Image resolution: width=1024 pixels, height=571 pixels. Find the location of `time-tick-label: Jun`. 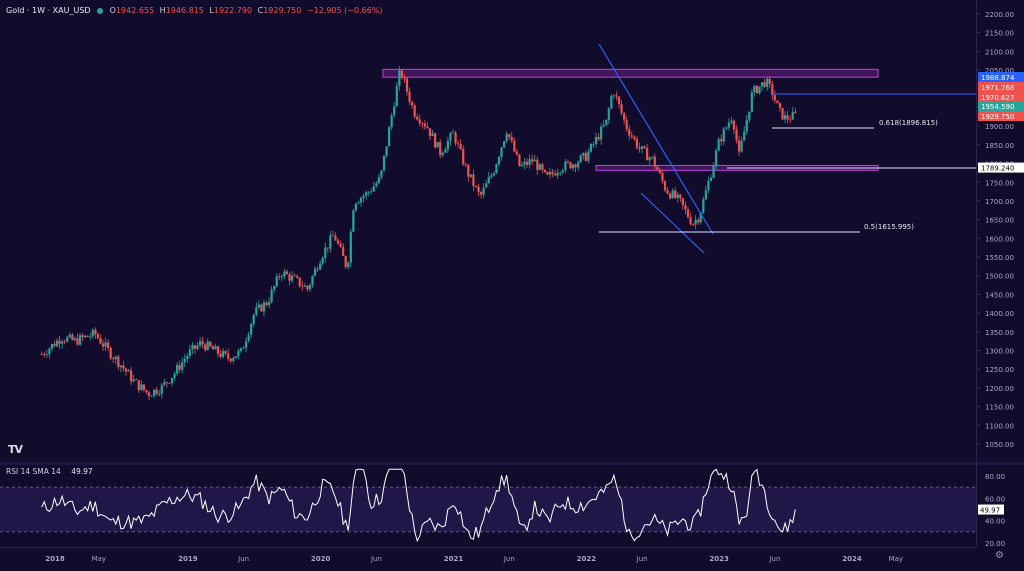

time-tick-label: Jun is located at coordinates (376, 559).